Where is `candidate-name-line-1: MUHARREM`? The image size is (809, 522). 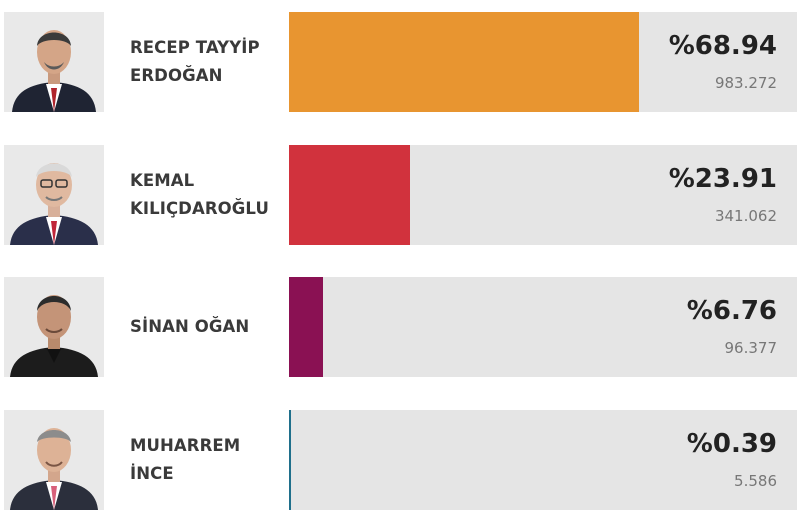 candidate-name-line-1: MUHARREM is located at coordinates (185, 445).